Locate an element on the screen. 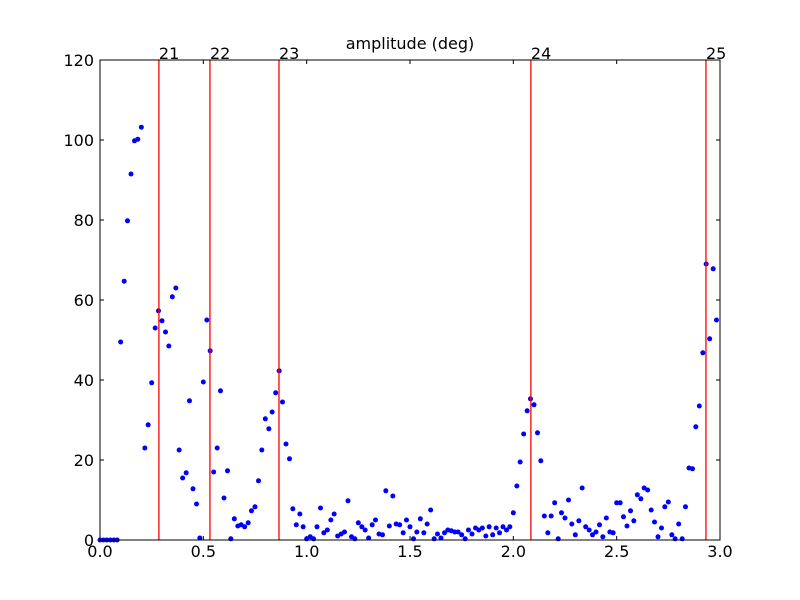 This screenshot has width=800, height=600. y-tick-label: 100 is located at coordinates (78, 140).